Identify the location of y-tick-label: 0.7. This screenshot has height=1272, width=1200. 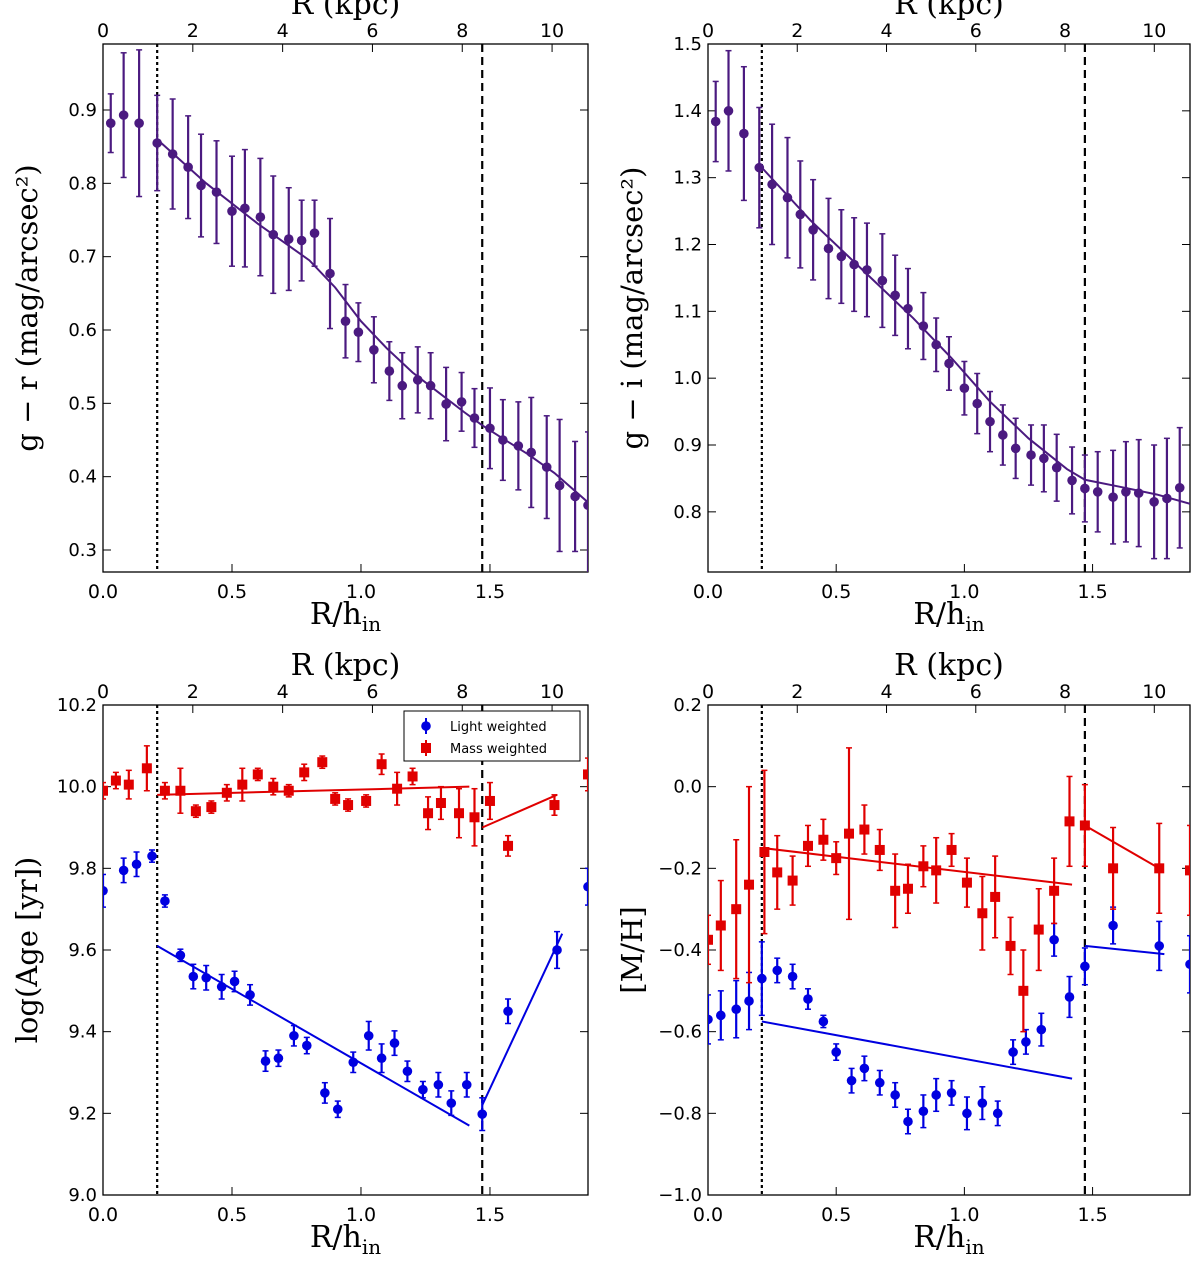
(82, 257).